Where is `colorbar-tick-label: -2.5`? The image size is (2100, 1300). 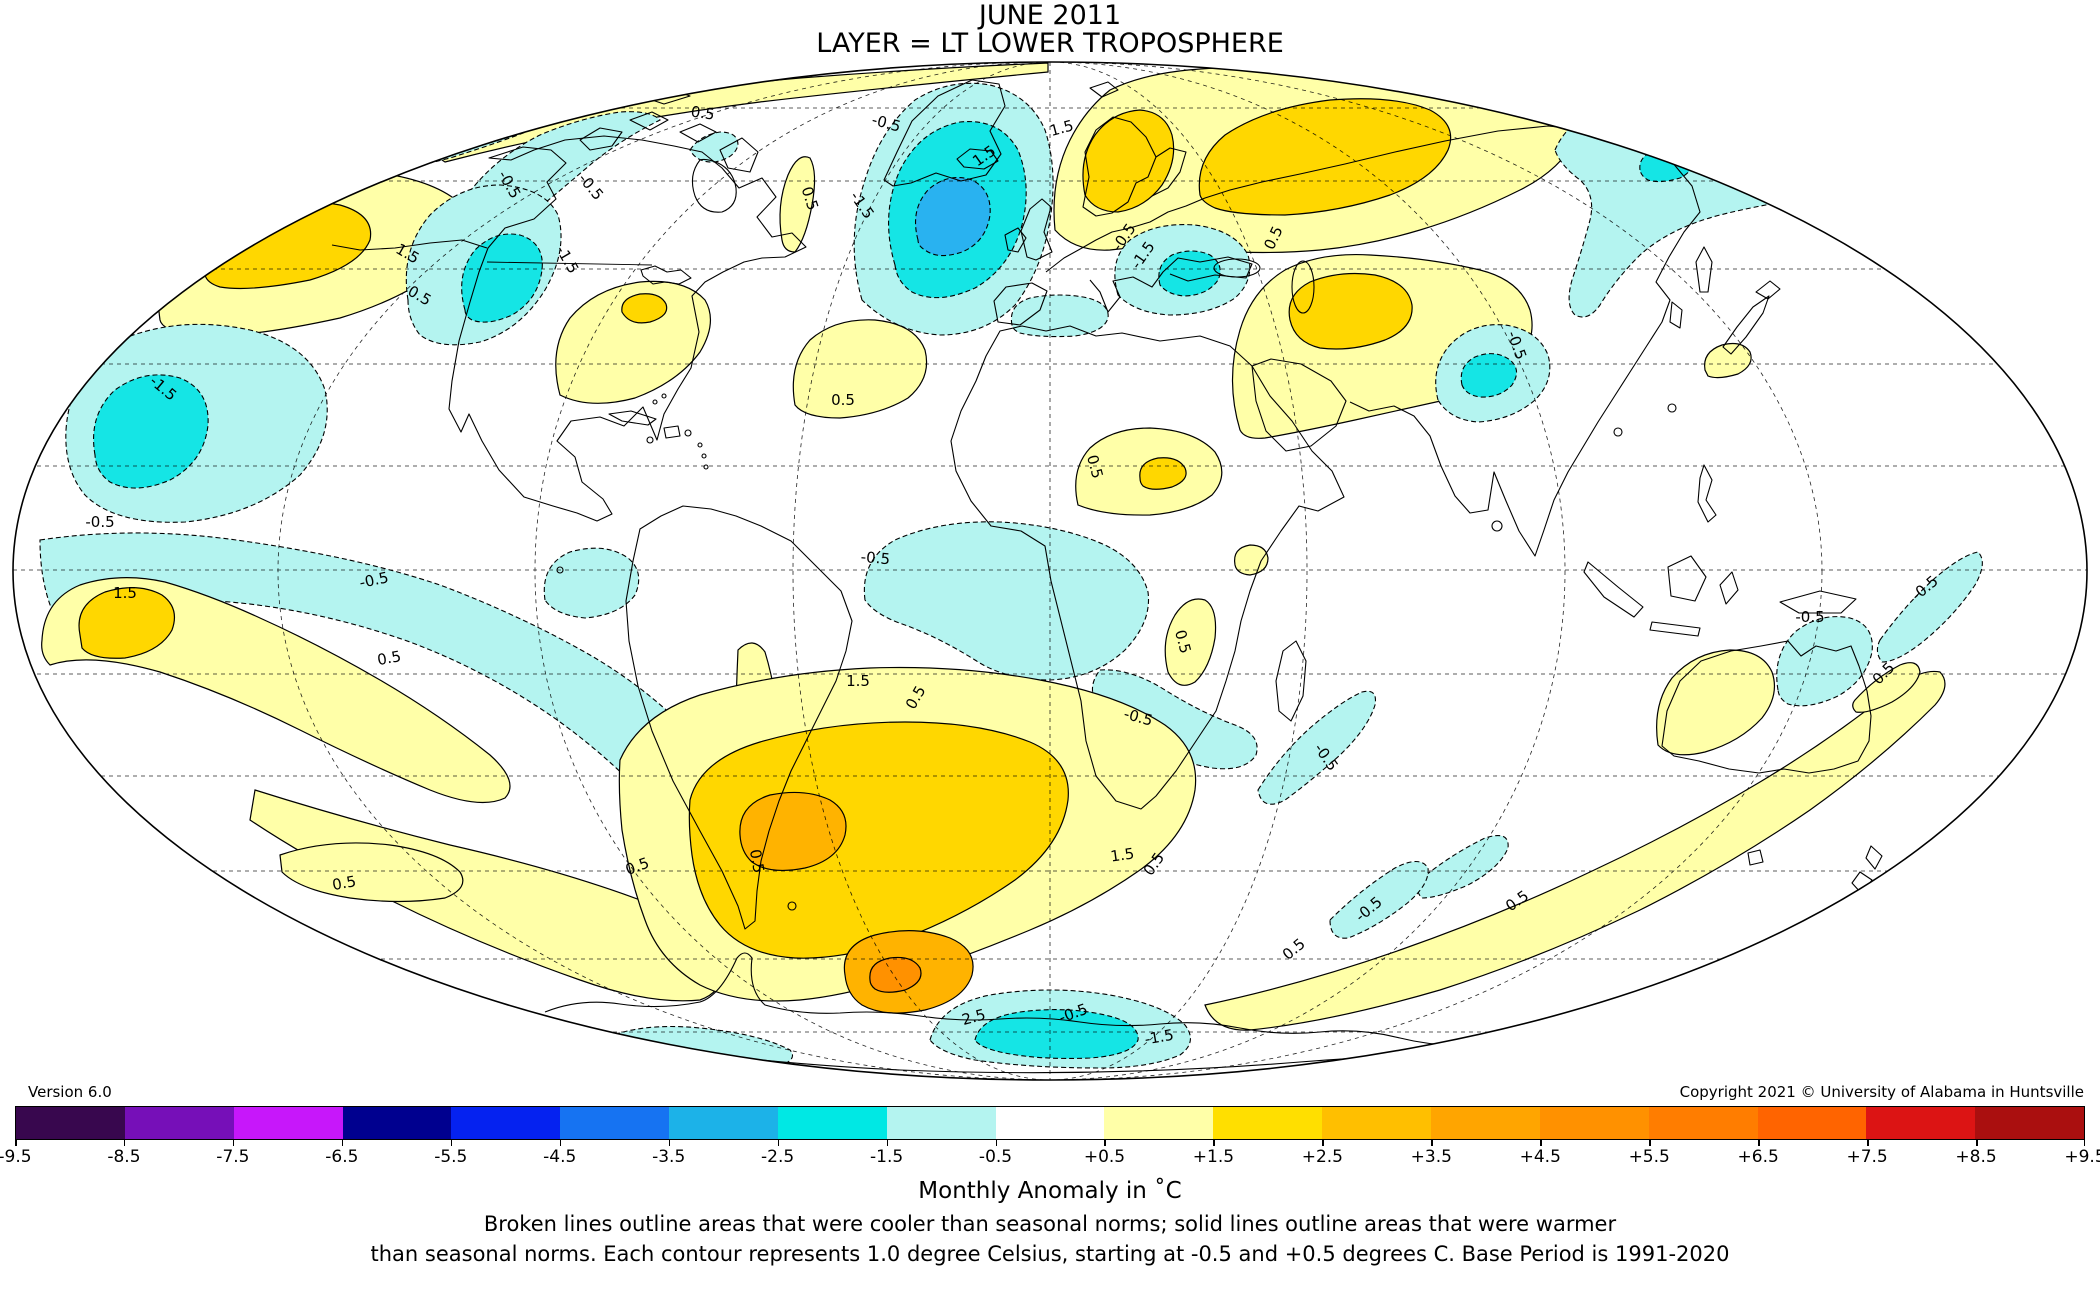
colorbar-tick-label: -2.5 is located at coordinates (778, 1157).